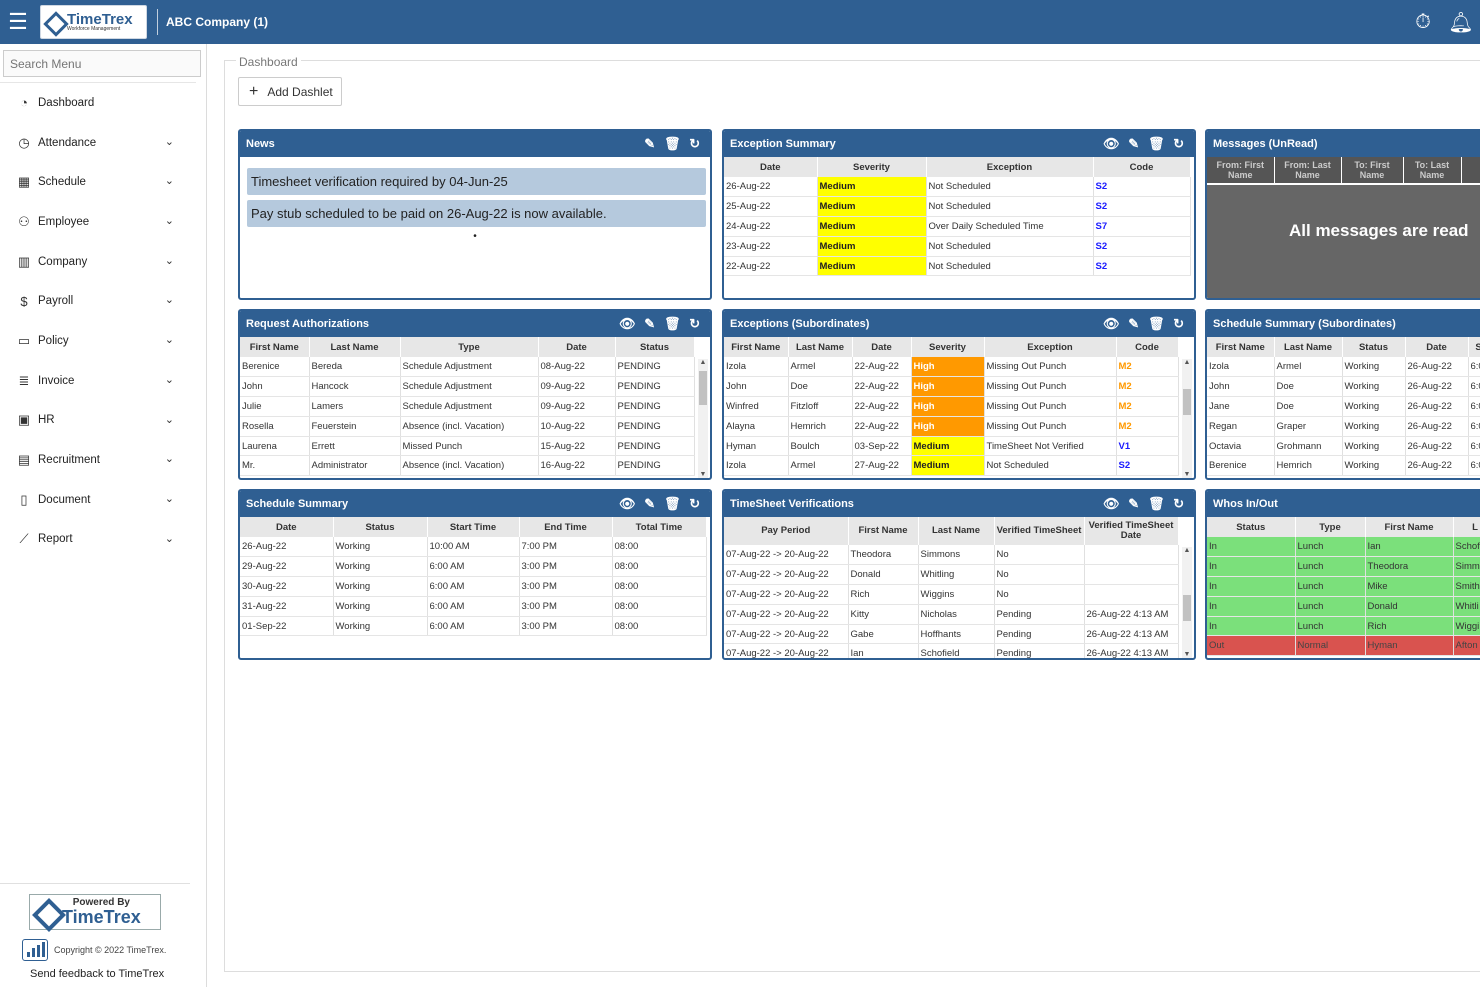 Image resolution: width=1480 pixels, height=987 pixels. I want to click on powered-by-logo: Powered By TimeTrex, so click(95, 912).